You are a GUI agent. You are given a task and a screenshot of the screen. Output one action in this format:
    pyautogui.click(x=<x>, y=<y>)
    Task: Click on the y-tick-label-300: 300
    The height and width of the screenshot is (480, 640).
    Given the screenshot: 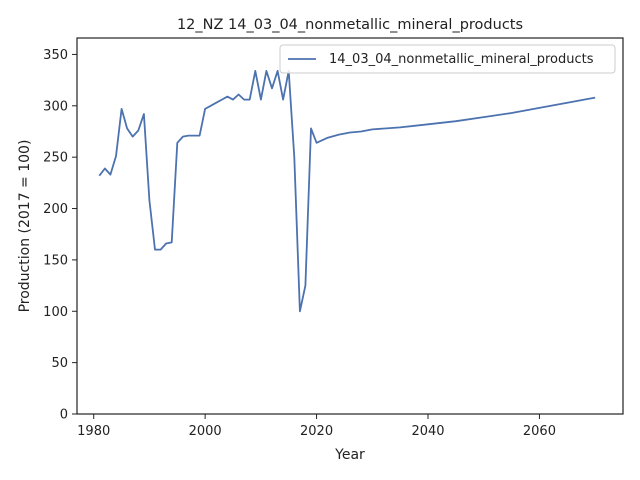 What is the action you would take?
    pyautogui.click(x=55, y=106)
    